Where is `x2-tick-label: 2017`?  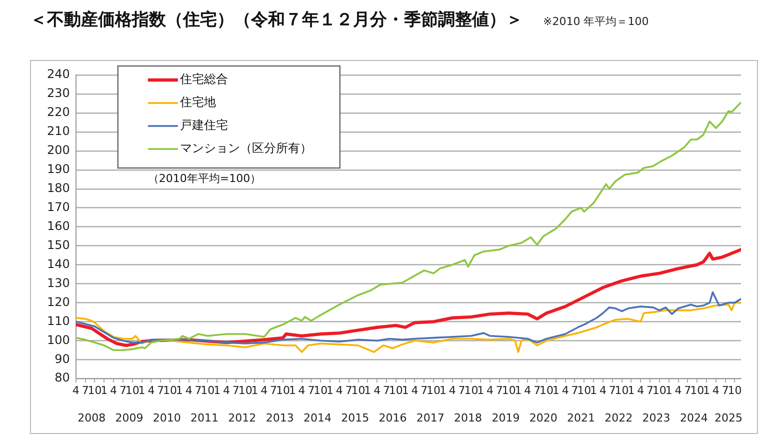
x2-tick-label: 2017 is located at coordinates (430, 417).